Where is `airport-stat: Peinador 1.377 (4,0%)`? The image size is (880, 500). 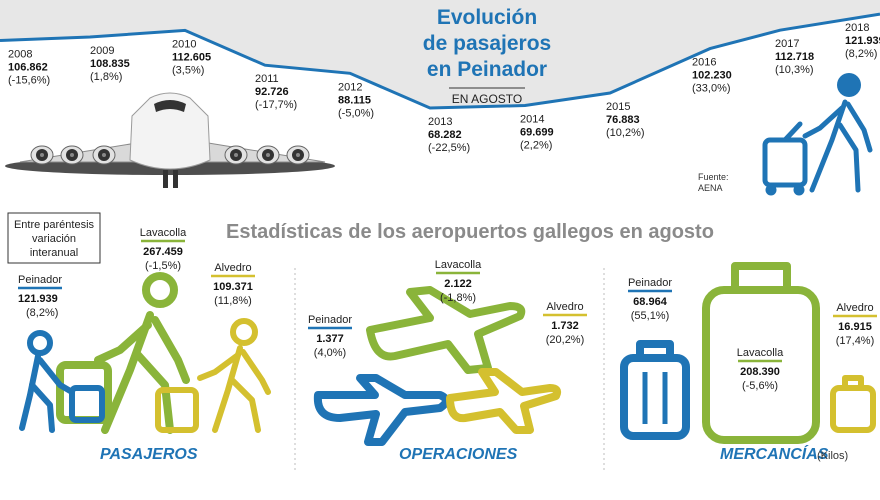
airport-stat: Peinador 1.377 (4,0%) is located at coordinates (330, 336).